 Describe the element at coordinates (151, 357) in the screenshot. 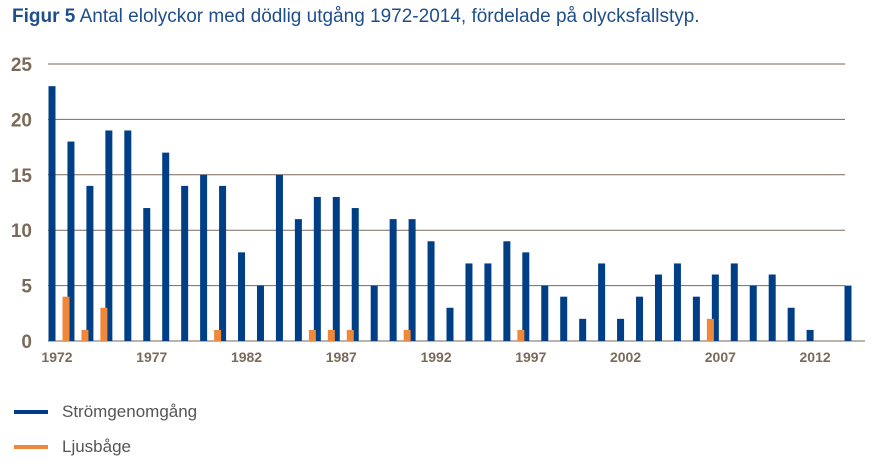

I see `x-tick-label: 1977` at that location.